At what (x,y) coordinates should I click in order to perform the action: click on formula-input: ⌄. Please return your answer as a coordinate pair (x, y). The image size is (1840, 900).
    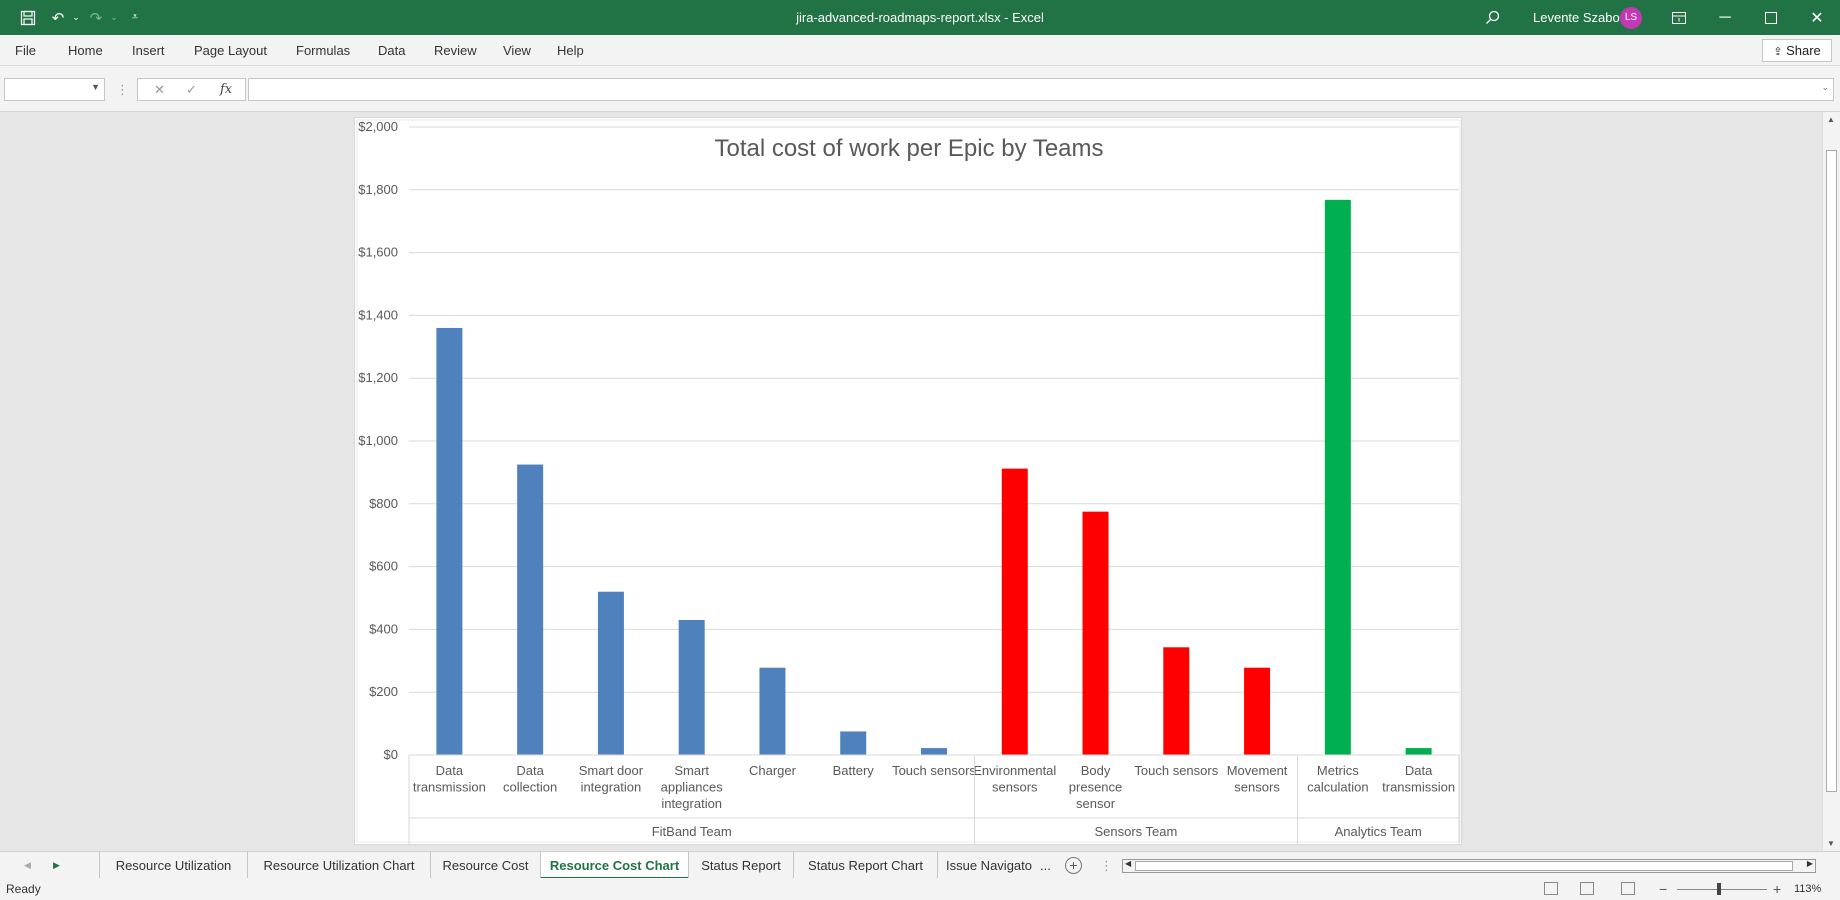
    Looking at the image, I should click on (1041, 89).